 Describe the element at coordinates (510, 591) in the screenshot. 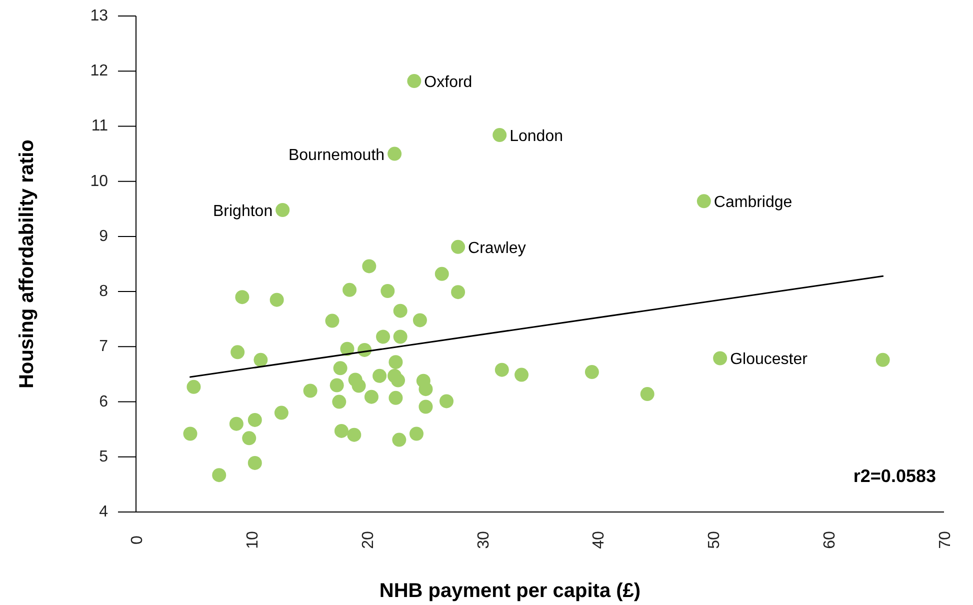

I see `x-axis-title: NHB payment per capita (£)` at that location.